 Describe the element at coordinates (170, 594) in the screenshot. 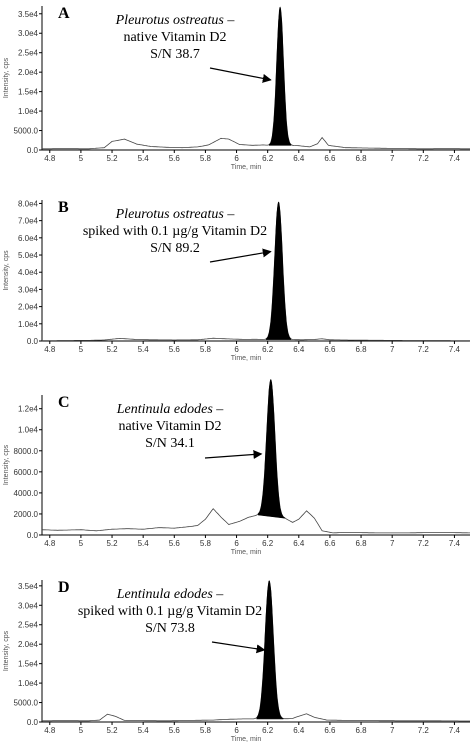

I see `annotation-line: Lentinula edodes –` at that location.